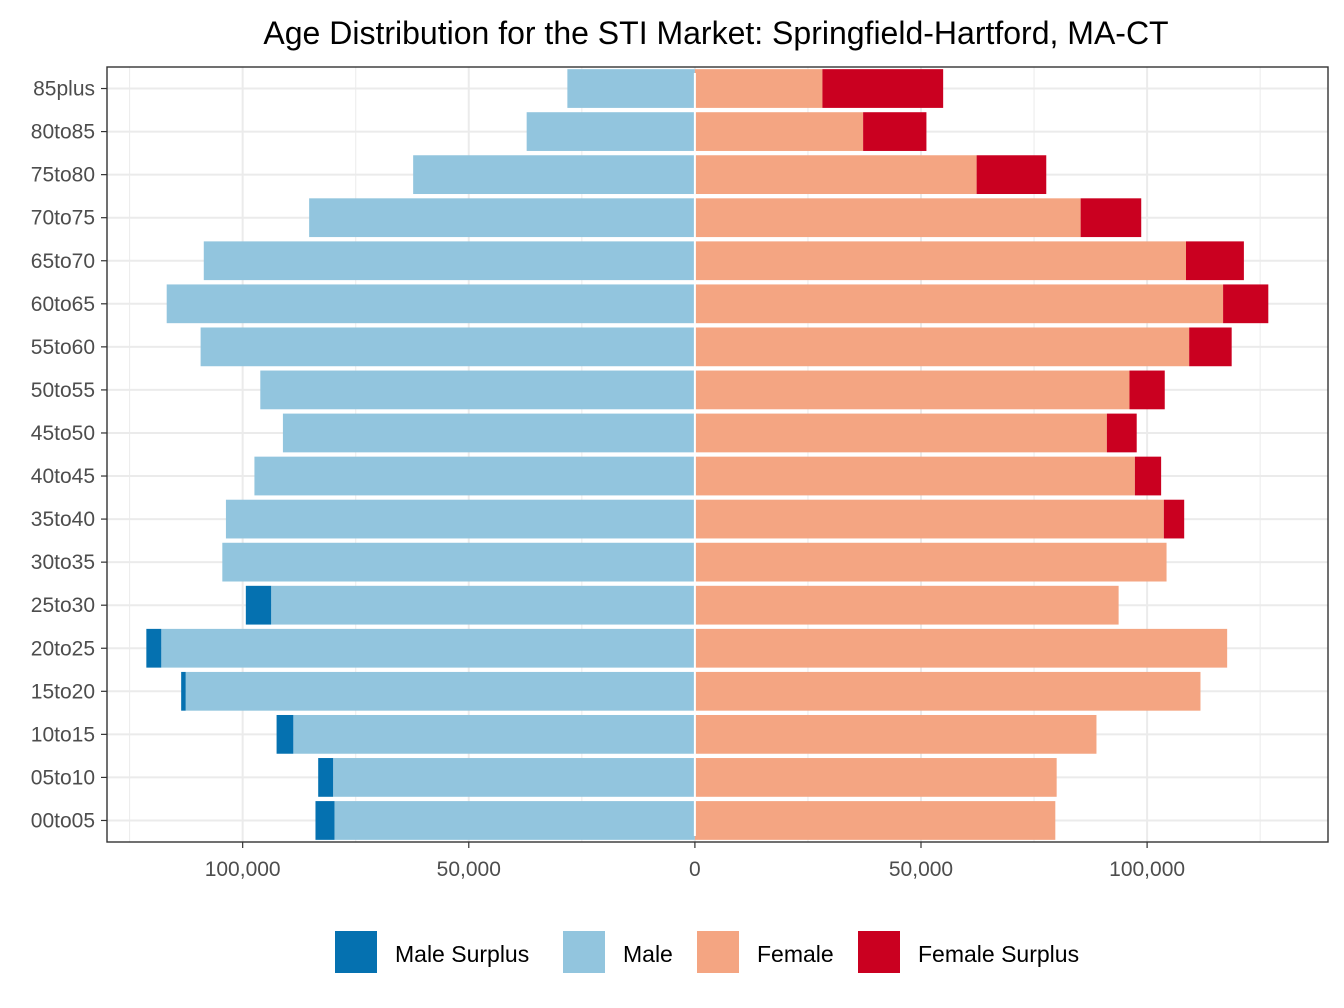  Describe the element at coordinates (462, 954) in the screenshot. I see `legend-label: Male Surplus` at that location.